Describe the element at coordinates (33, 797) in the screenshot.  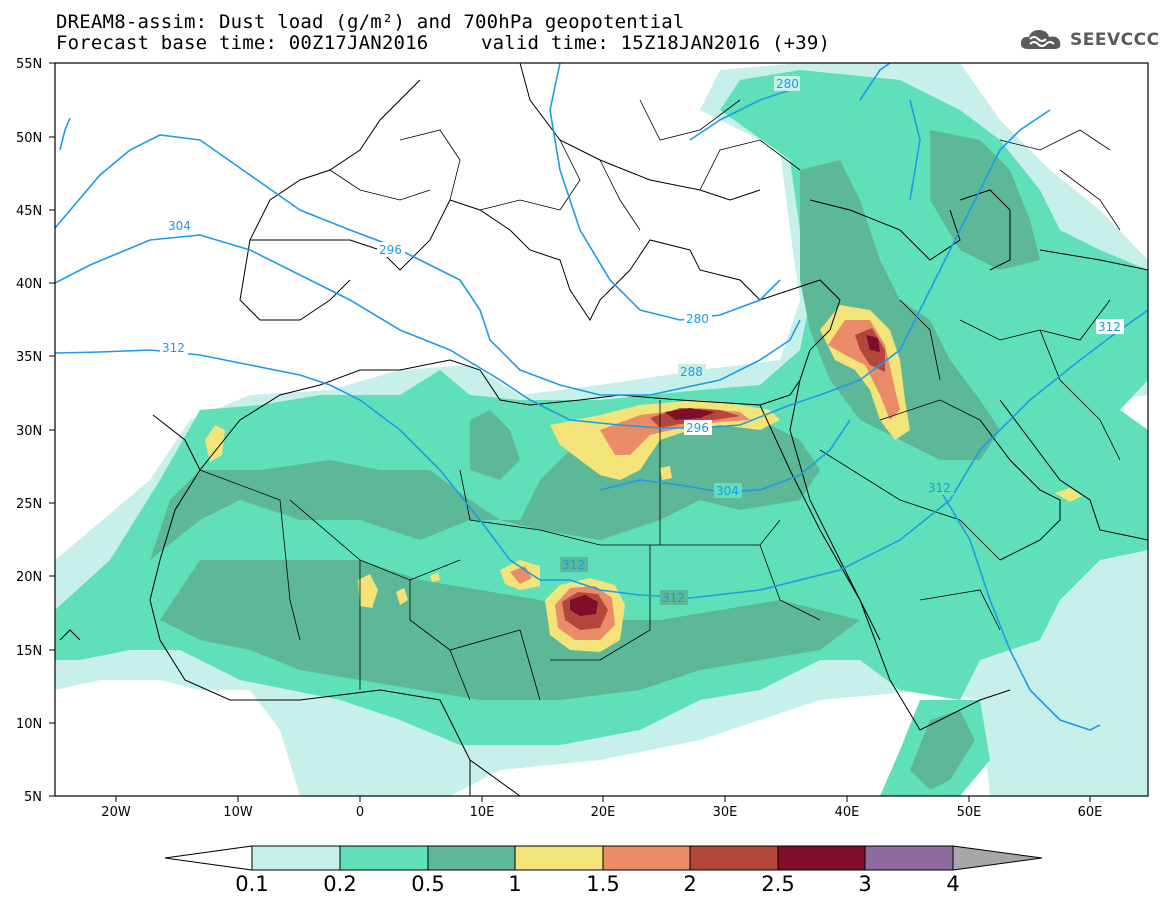
I see `lat-label: 5N` at that location.